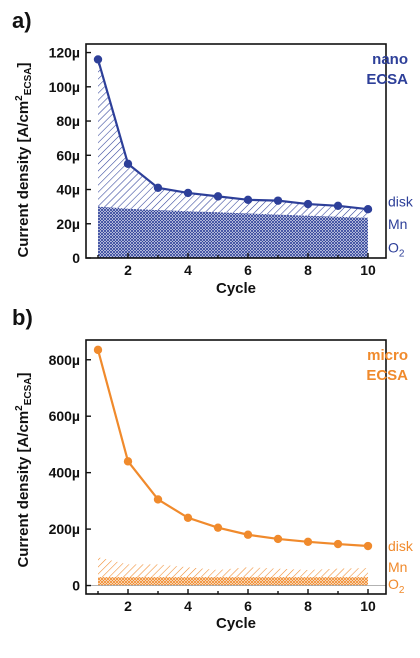 Image resolution: width=420 pixels, height=658 pixels. Describe the element at coordinates (64, 529) in the screenshot. I see `y-tick-label: 200µ` at that location.